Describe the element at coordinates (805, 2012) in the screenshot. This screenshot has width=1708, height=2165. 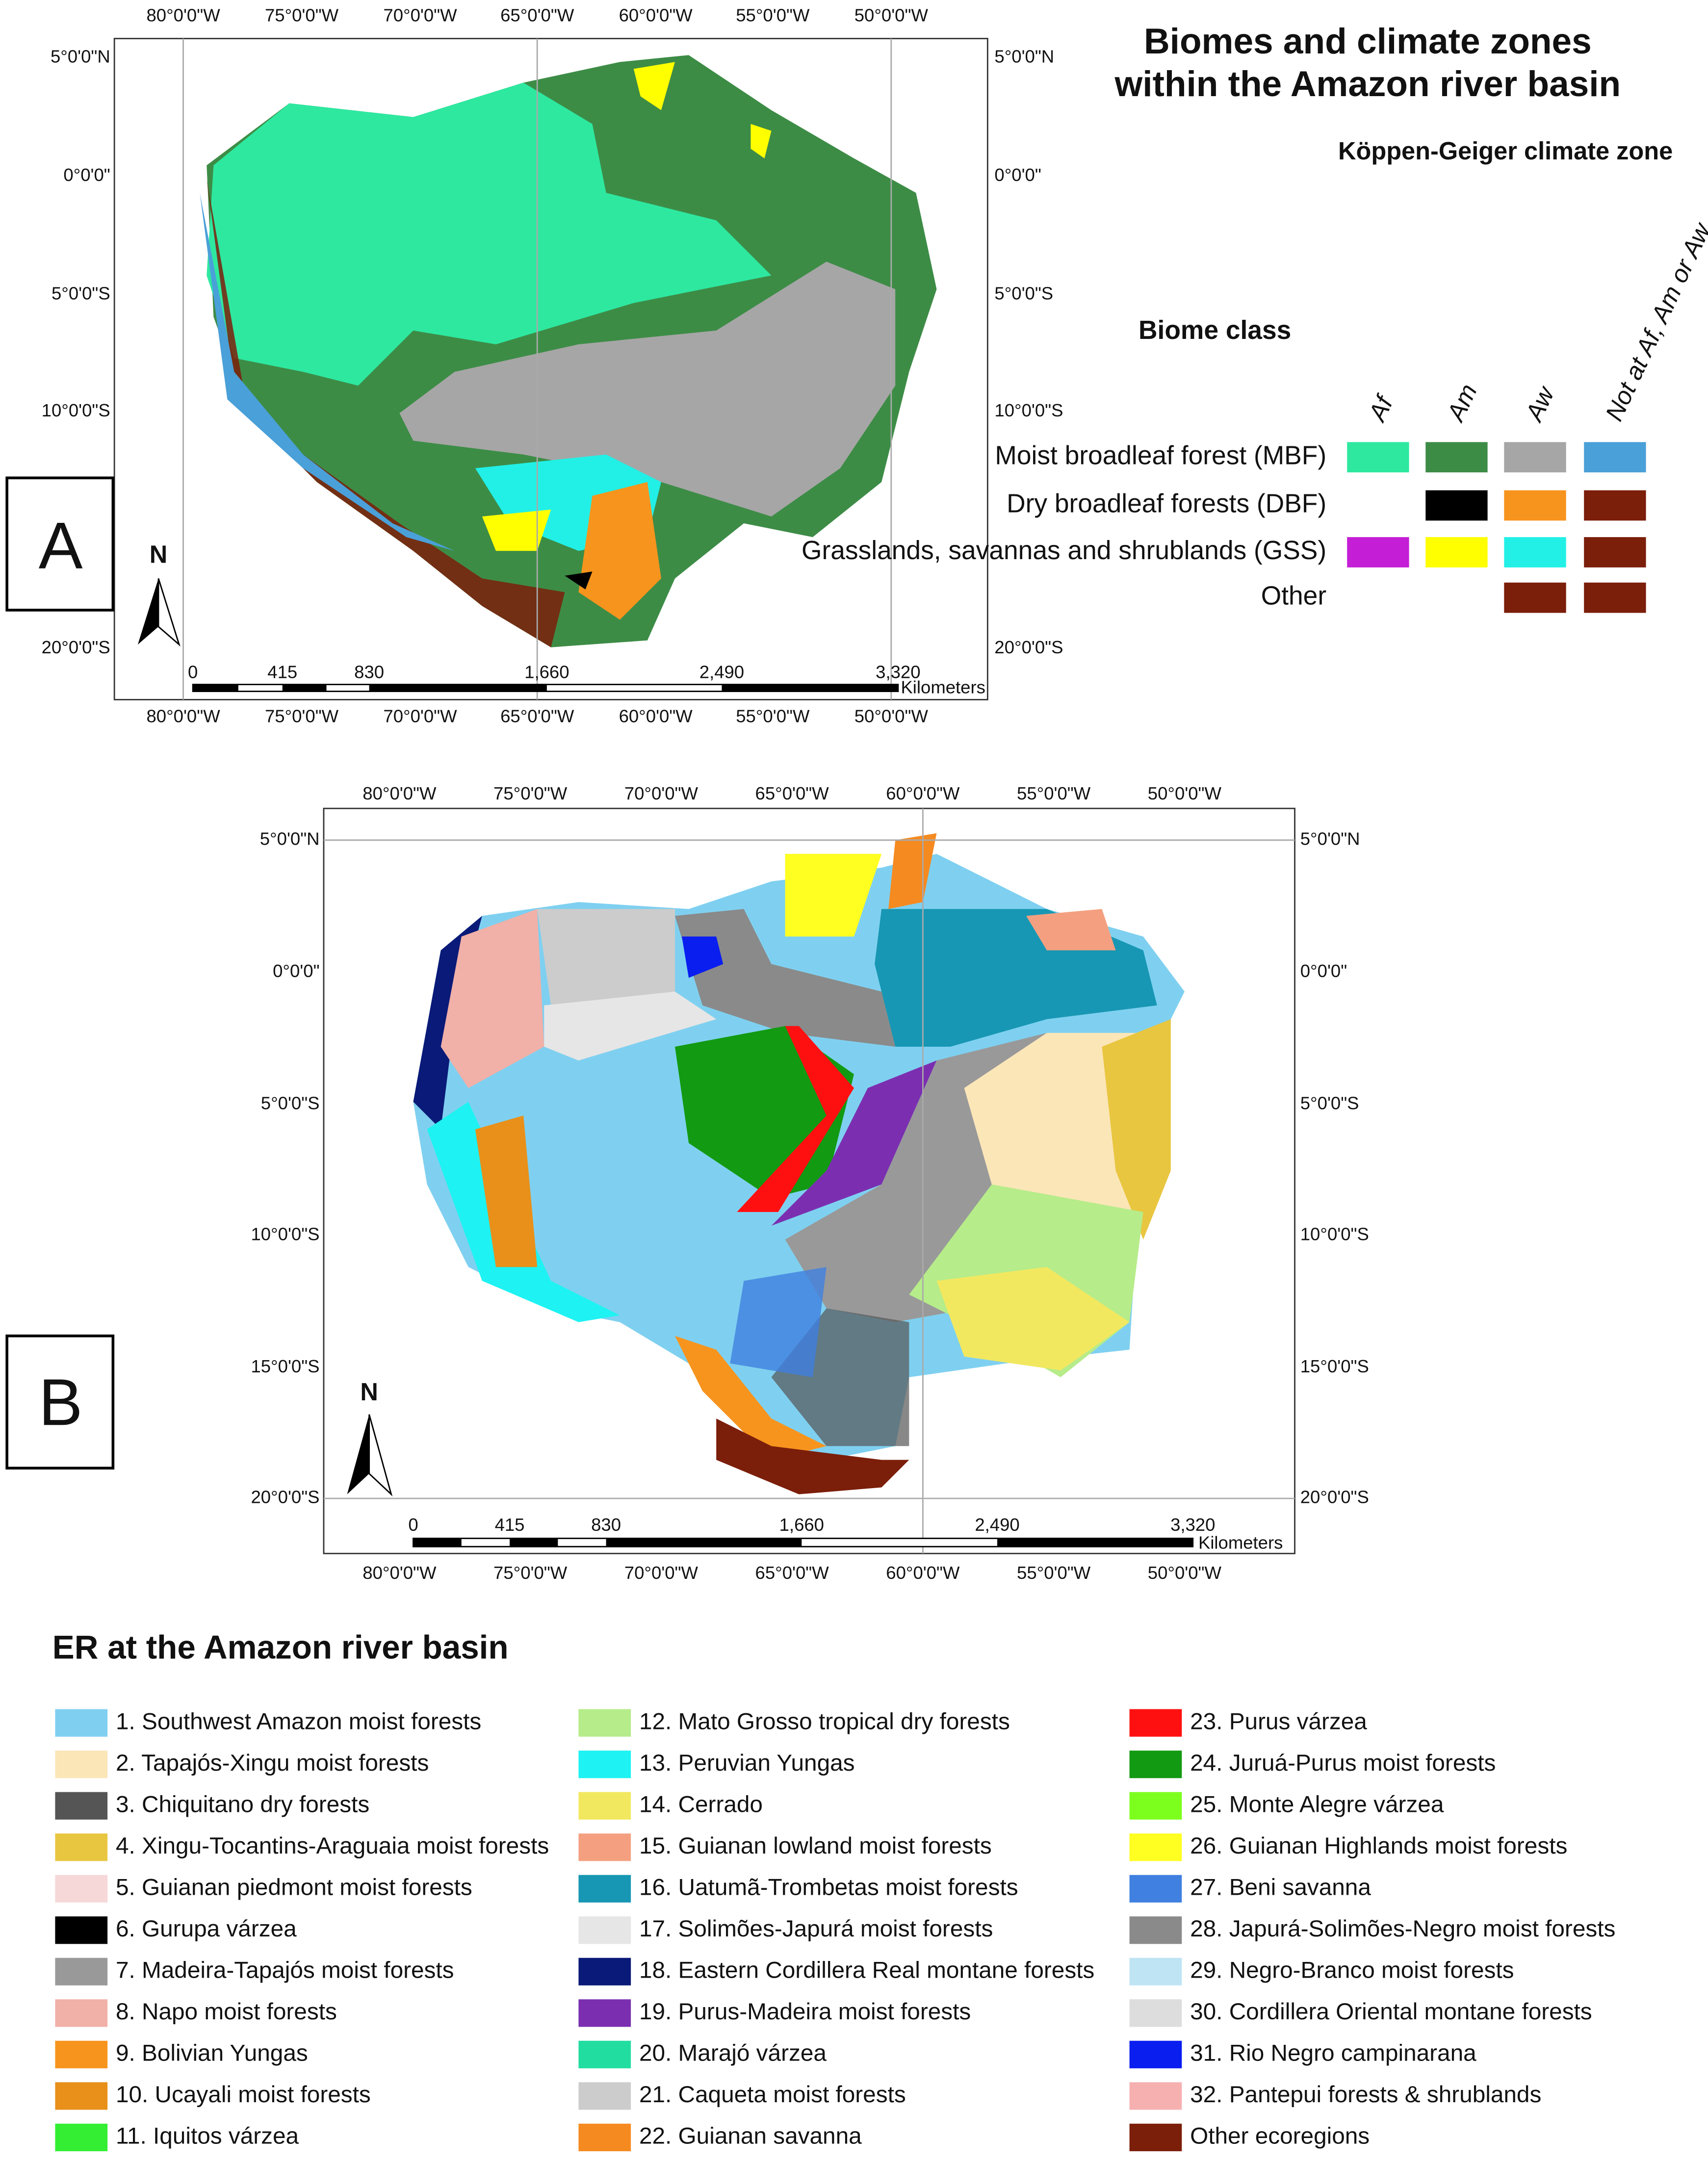
I see `legend-label: 19. Purus-Madeira moist forests` at that location.